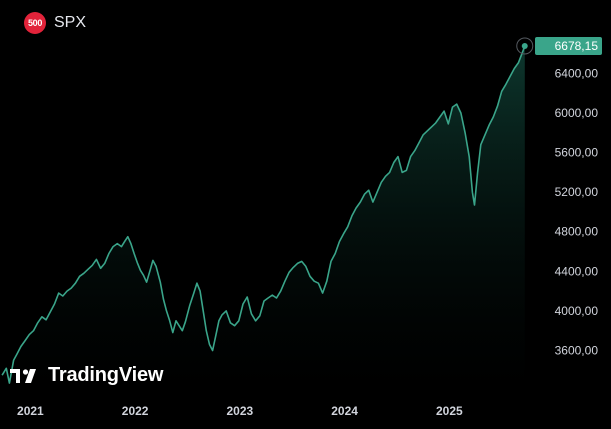 Image resolution: width=611 pixels, height=429 pixels. What do you see at coordinates (577, 153) in the screenshot?
I see `y-tick-label: 5600,00` at bounding box center [577, 153].